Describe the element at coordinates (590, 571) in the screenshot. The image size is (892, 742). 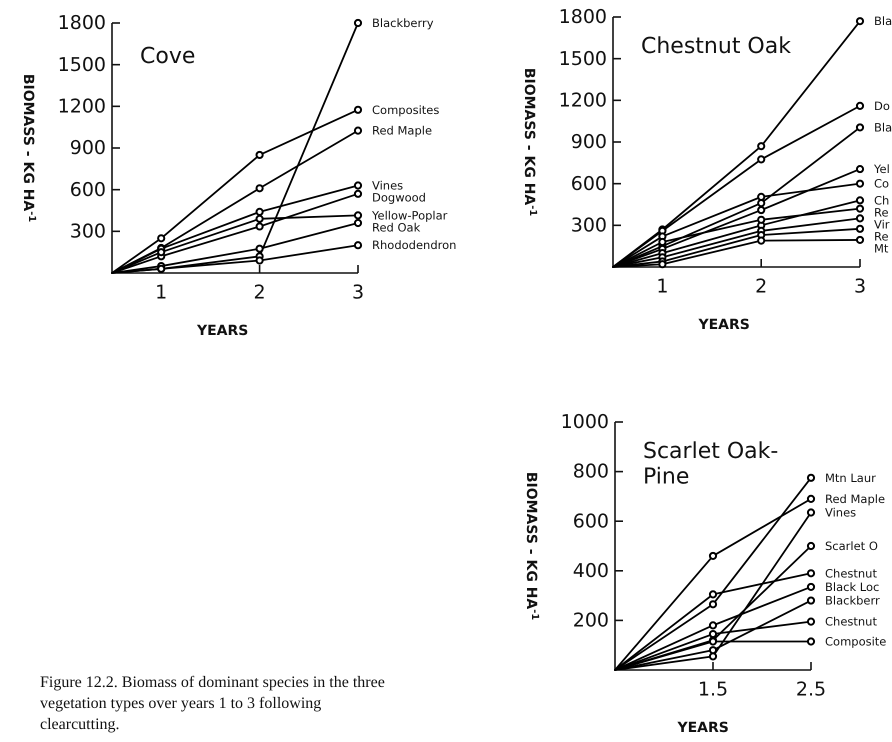
I see `y-tick-label: 400` at that location.